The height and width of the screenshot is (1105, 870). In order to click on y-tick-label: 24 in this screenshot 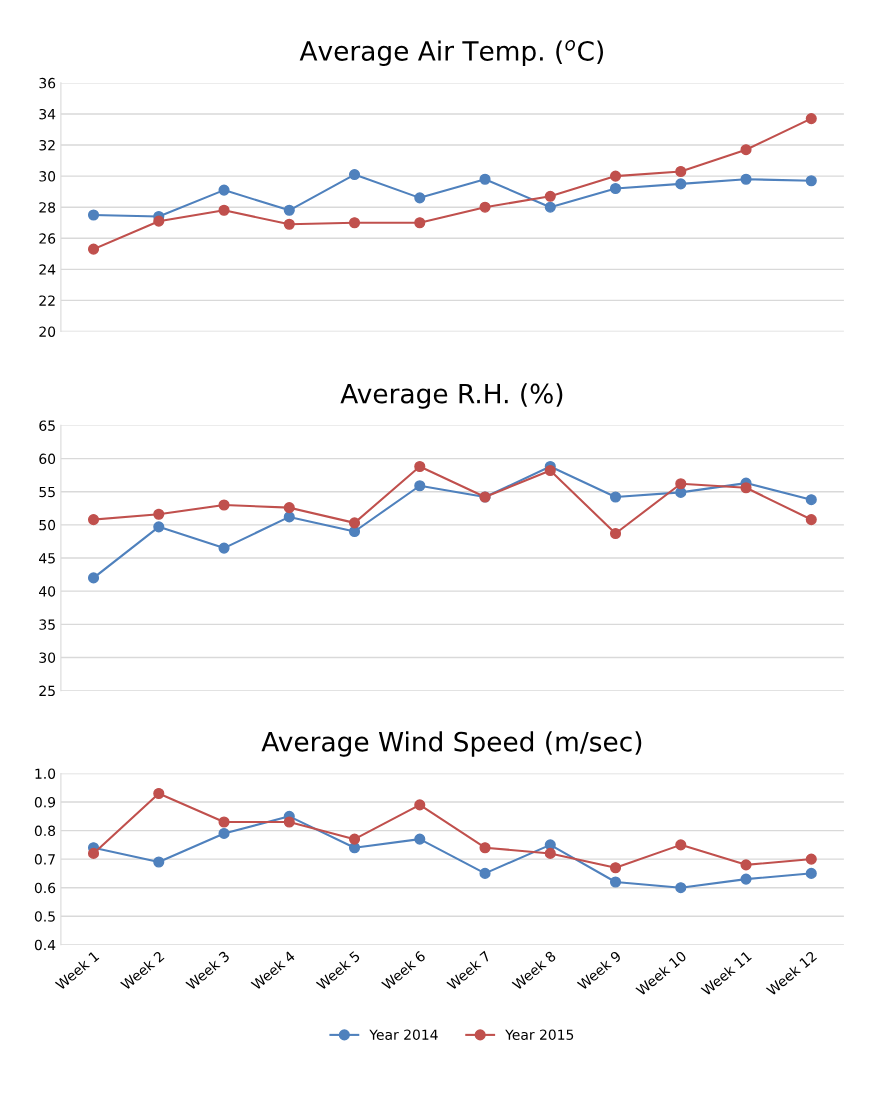, I will do `click(47, 269)`.